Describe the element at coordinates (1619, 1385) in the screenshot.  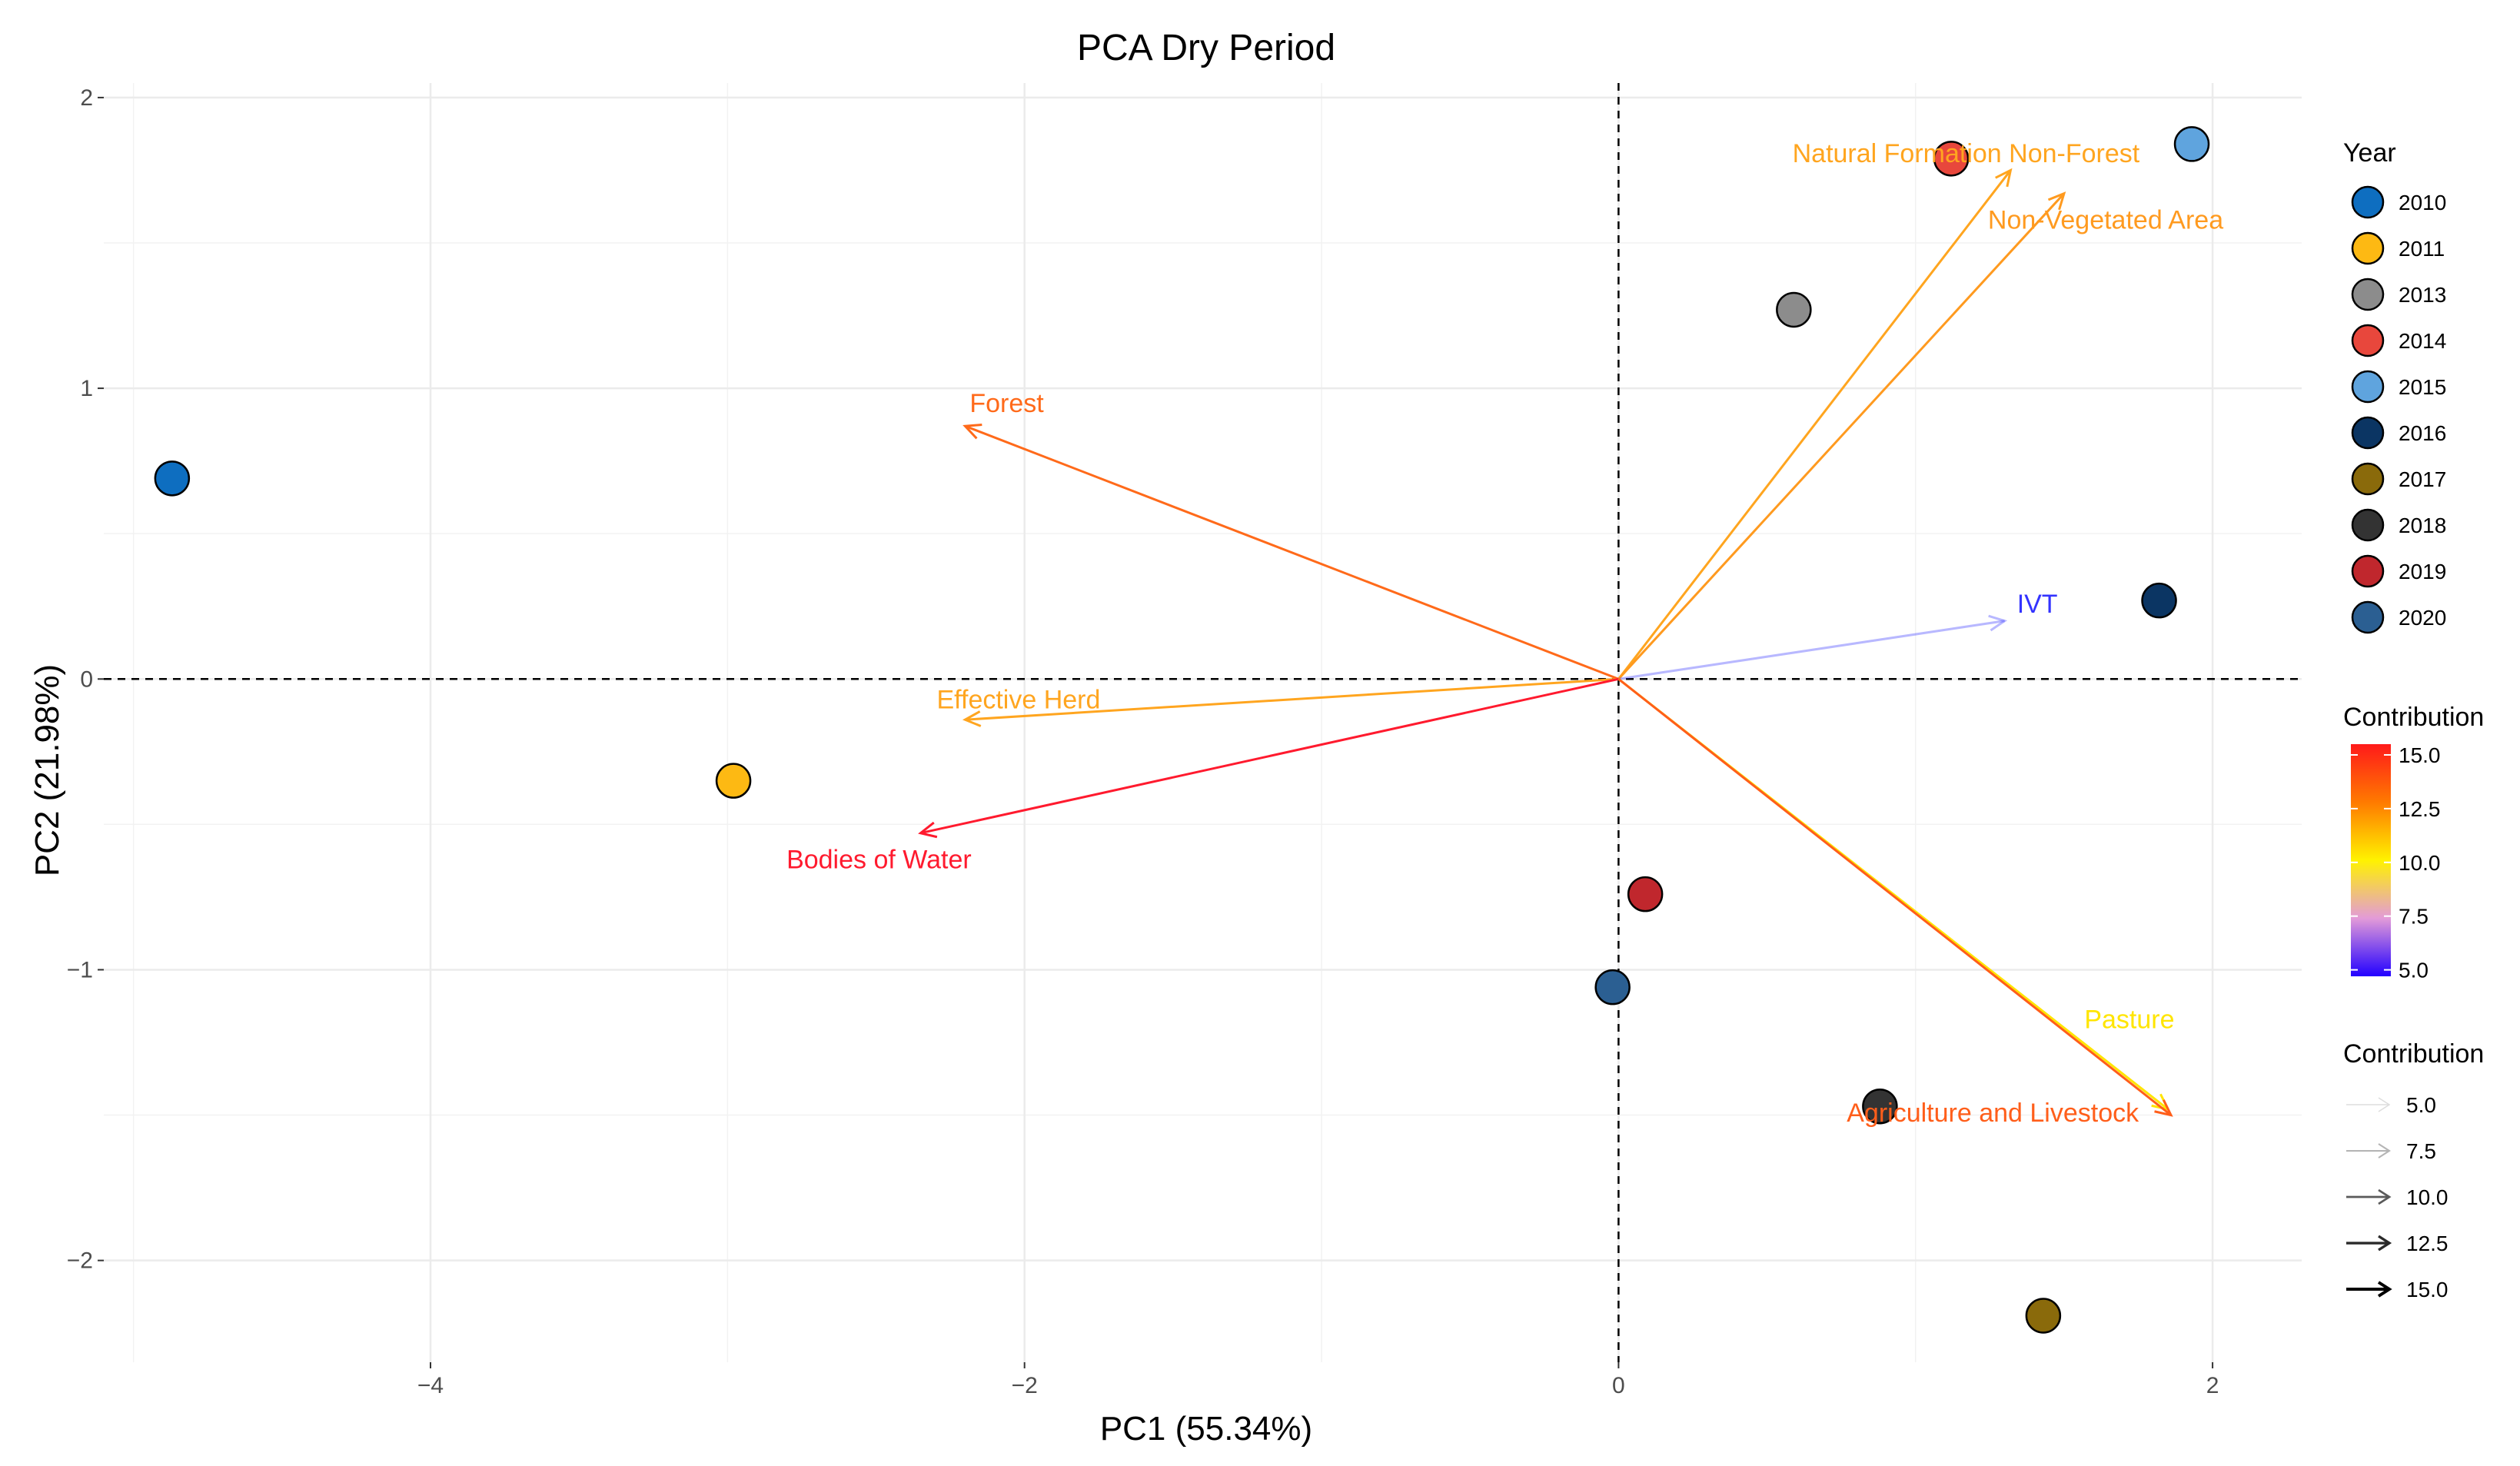
I see `x-tick-label: 0` at that location.